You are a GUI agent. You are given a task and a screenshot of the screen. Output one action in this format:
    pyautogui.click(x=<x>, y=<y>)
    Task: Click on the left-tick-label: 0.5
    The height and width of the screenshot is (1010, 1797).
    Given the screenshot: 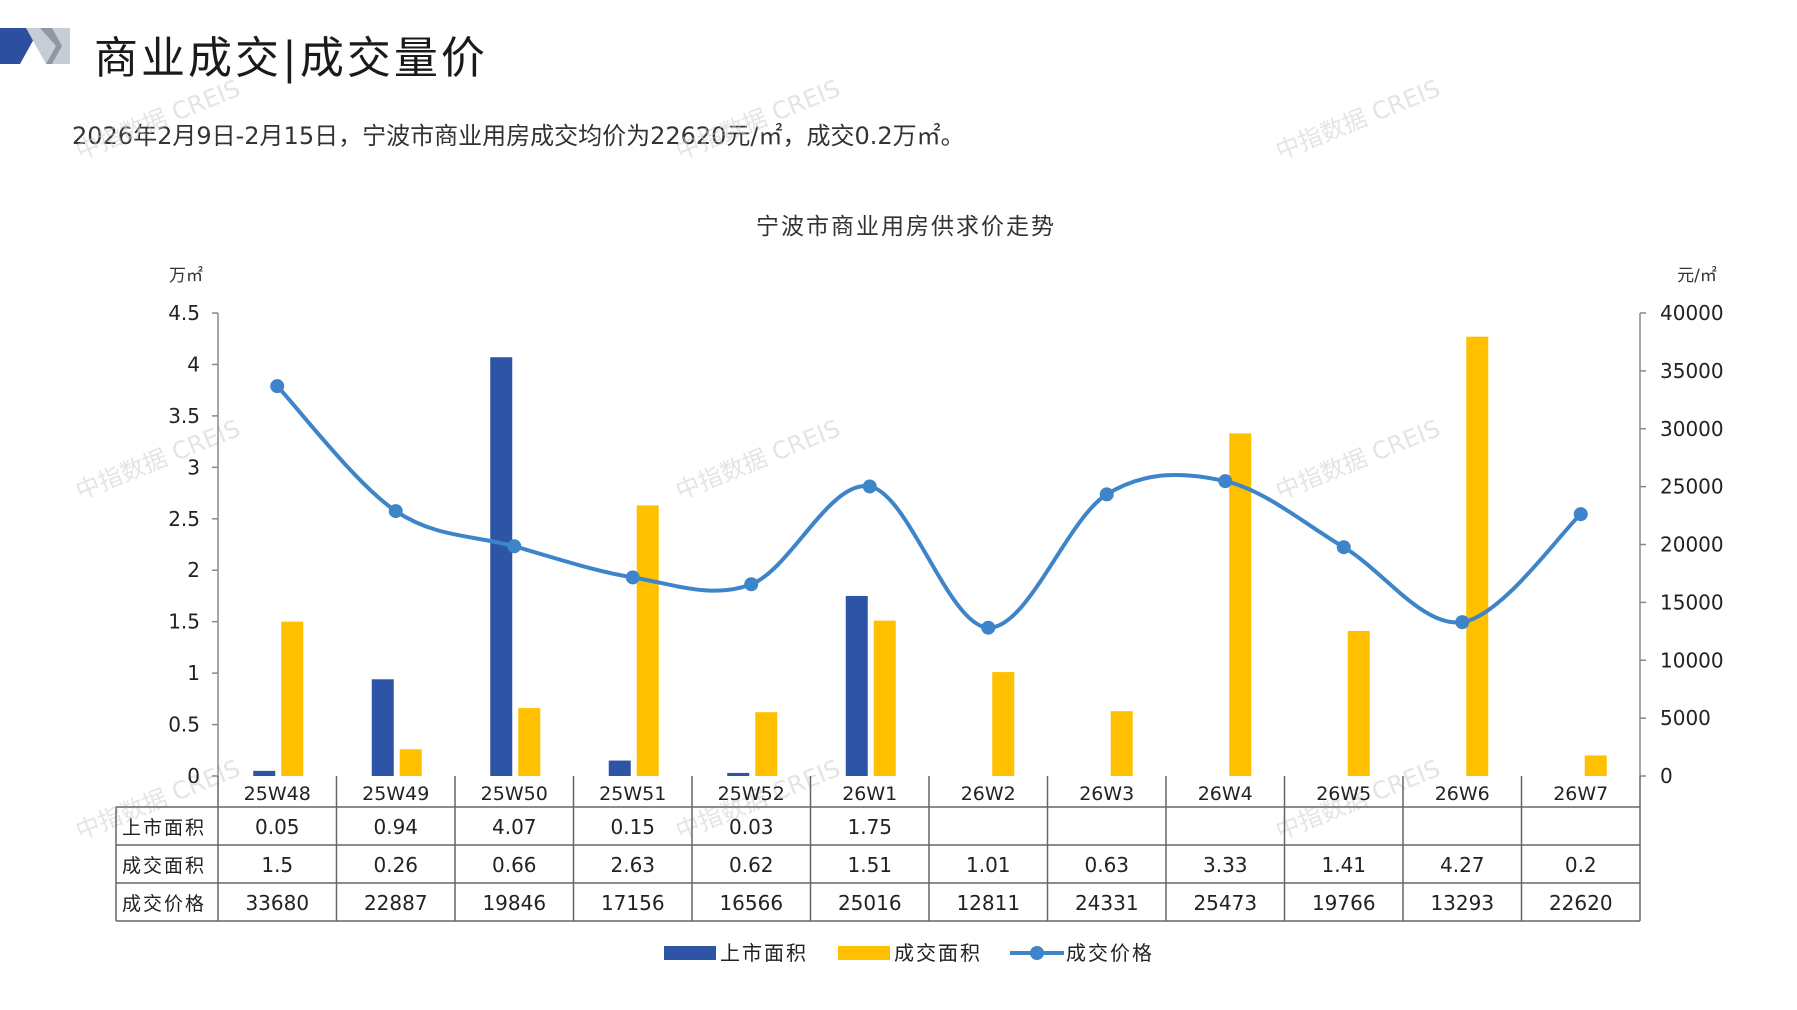 What is the action you would take?
    pyautogui.click(x=184, y=725)
    